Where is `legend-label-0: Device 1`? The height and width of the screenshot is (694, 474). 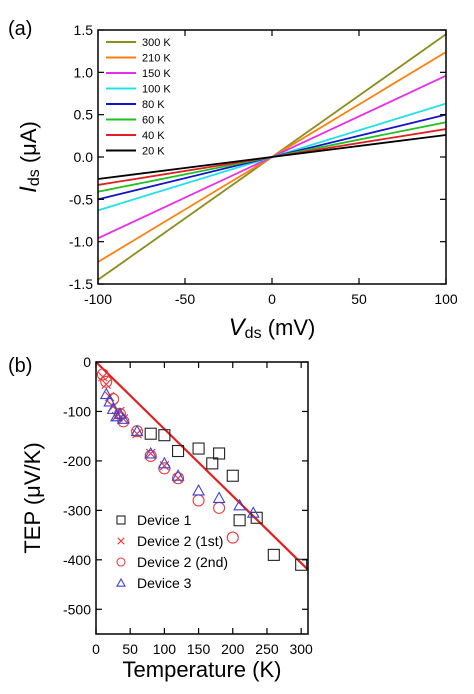 legend-label-0: Device 1 is located at coordinates (164, 520).